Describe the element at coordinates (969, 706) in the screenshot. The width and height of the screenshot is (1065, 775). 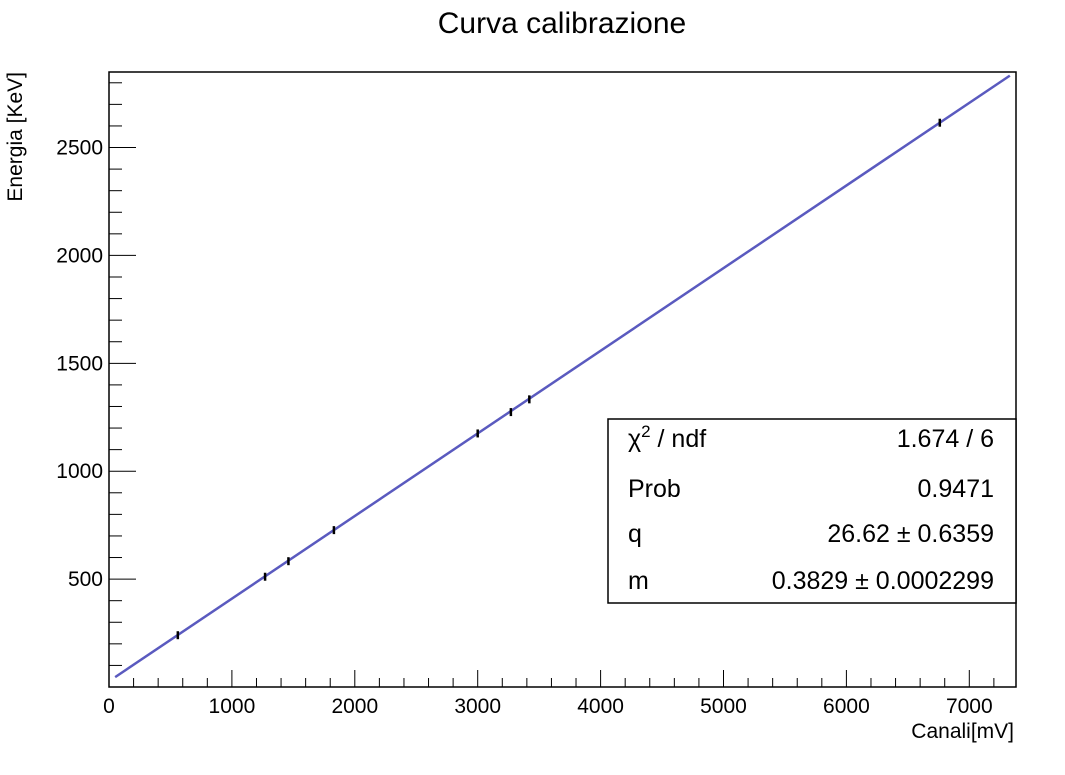
I see `x-tick-label: 7000` at that location.